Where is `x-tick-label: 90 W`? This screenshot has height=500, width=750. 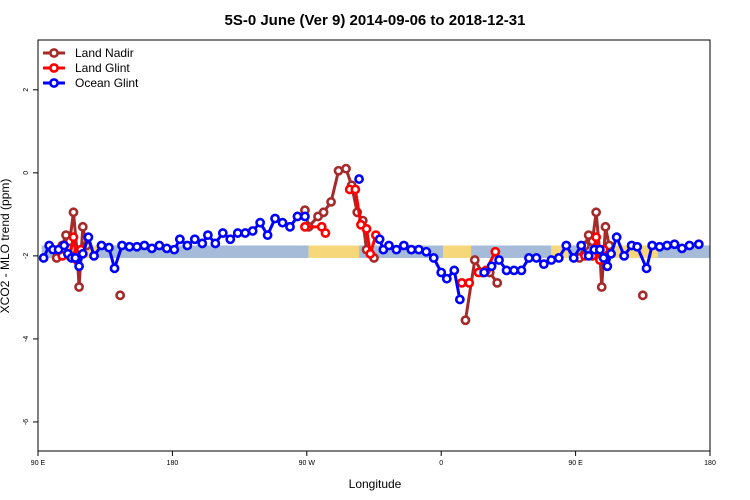
x-tick-label: 90 W is located at coordinates (307, 463).